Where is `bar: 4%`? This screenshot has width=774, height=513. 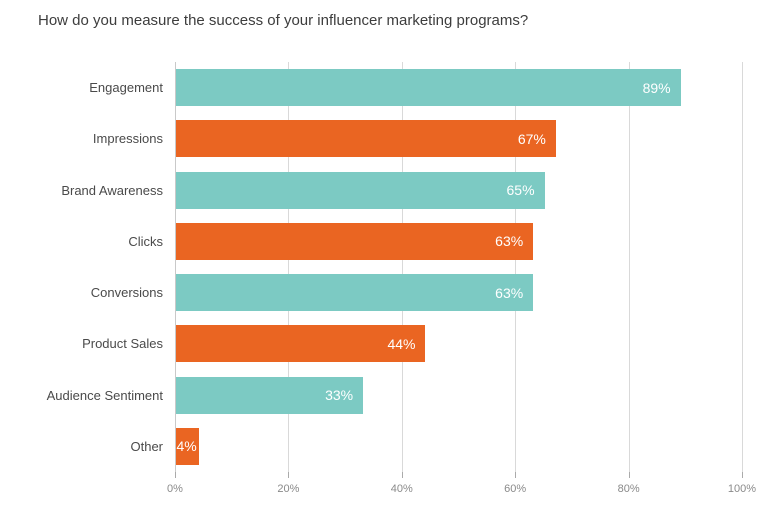
bar: 4% is located at coordinates (187, 446).